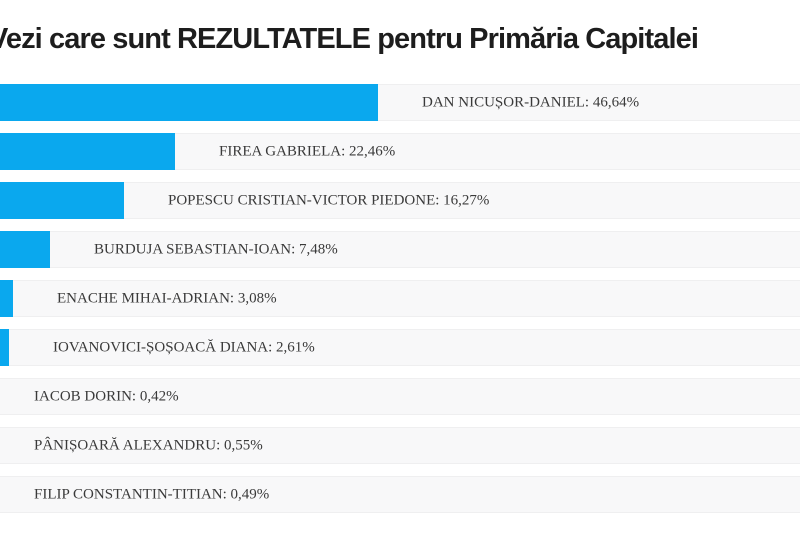  I want to click on result-label: DAN NICUȘOR-DANIEL: 46,64%, so click(531, 102).